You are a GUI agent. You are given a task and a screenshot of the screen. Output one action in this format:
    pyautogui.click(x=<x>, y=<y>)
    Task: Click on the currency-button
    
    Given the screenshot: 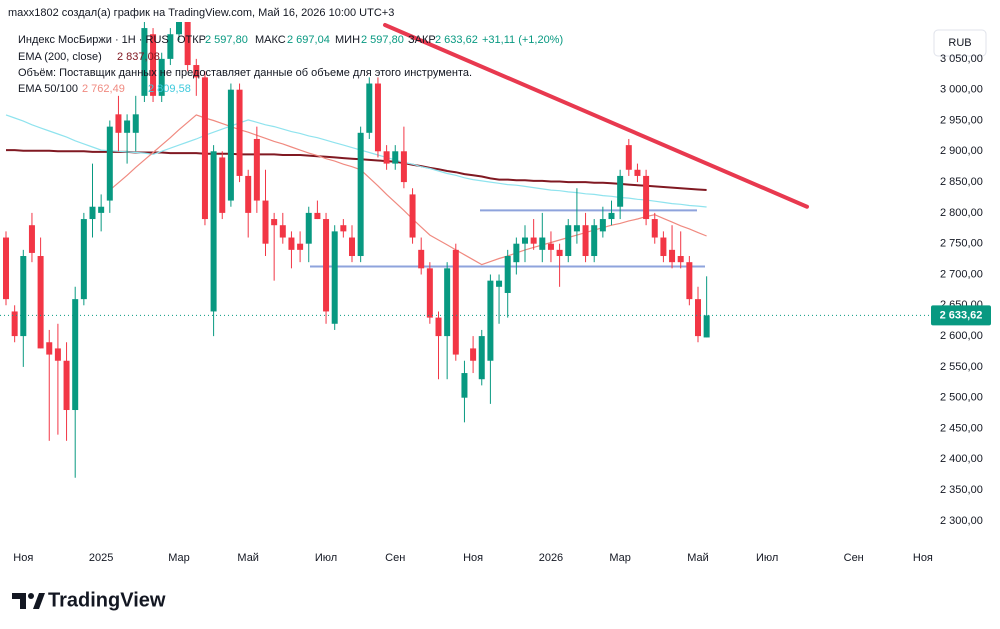 What is the action you would take?
    pyautogui.click(x=960, y=43)
    